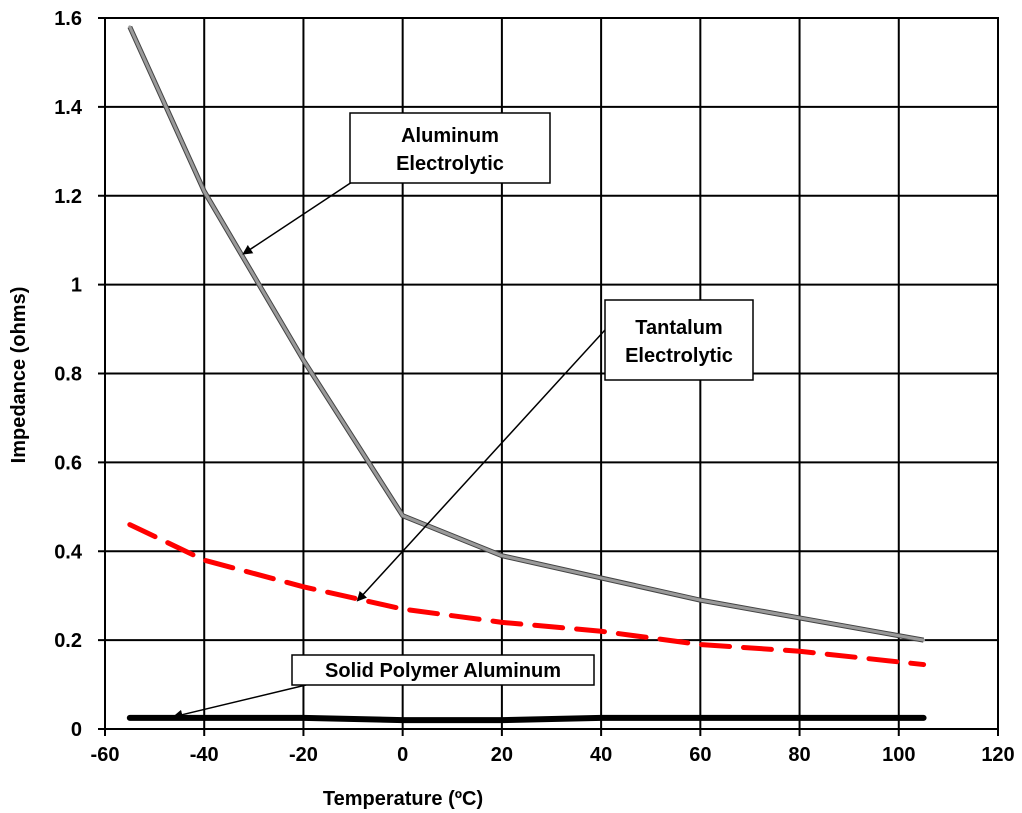  Describe the element at coordinates (68, 375) in the screenshot. I see `y-tick-label: 0.8` at that location.